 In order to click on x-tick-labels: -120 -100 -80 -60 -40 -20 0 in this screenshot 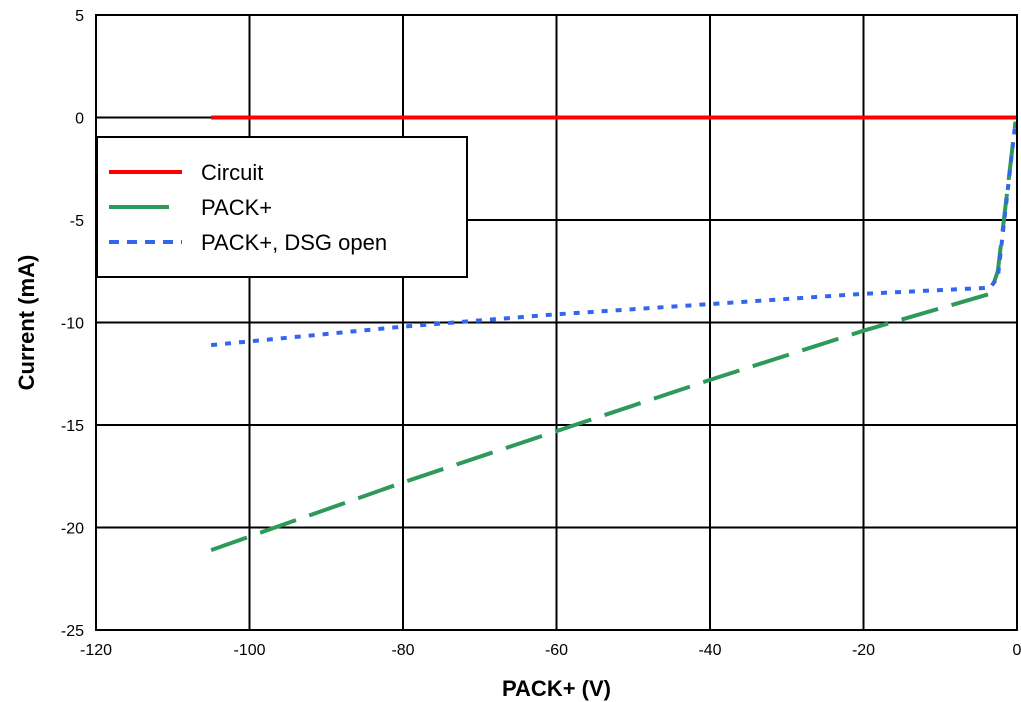, I will do `click(550, 650)`.